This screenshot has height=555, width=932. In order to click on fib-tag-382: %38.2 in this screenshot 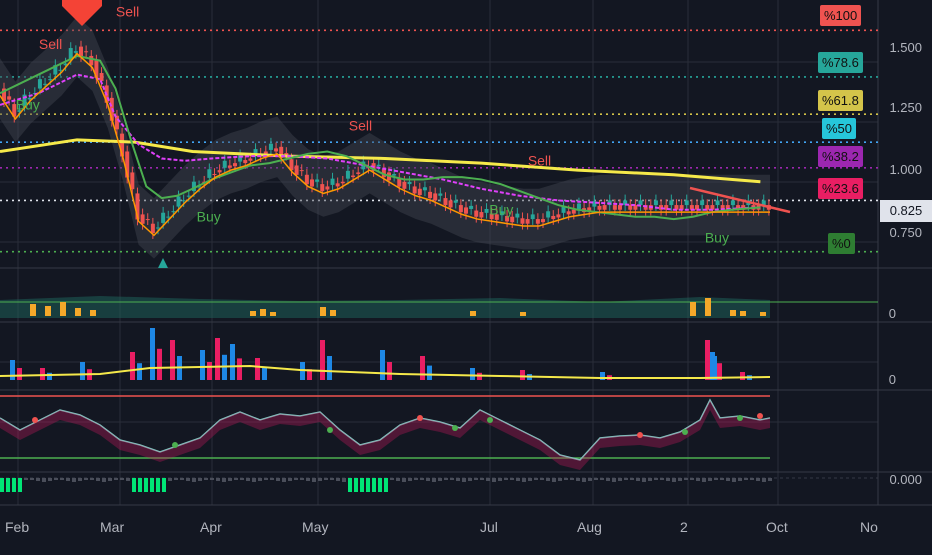, I will do `click(840, 156)`.